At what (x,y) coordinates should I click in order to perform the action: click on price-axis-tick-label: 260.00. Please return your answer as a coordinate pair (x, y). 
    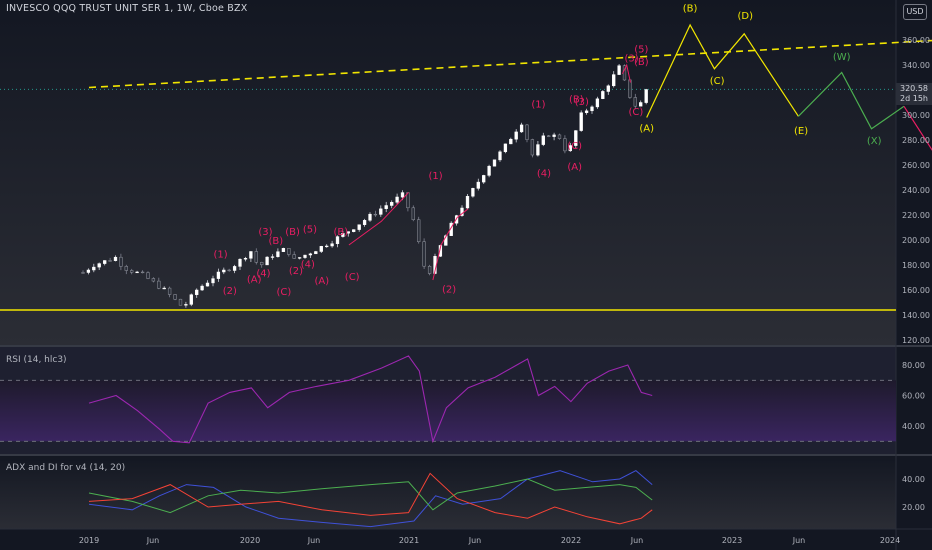
    Looking at the image, I should click on (916, 165).